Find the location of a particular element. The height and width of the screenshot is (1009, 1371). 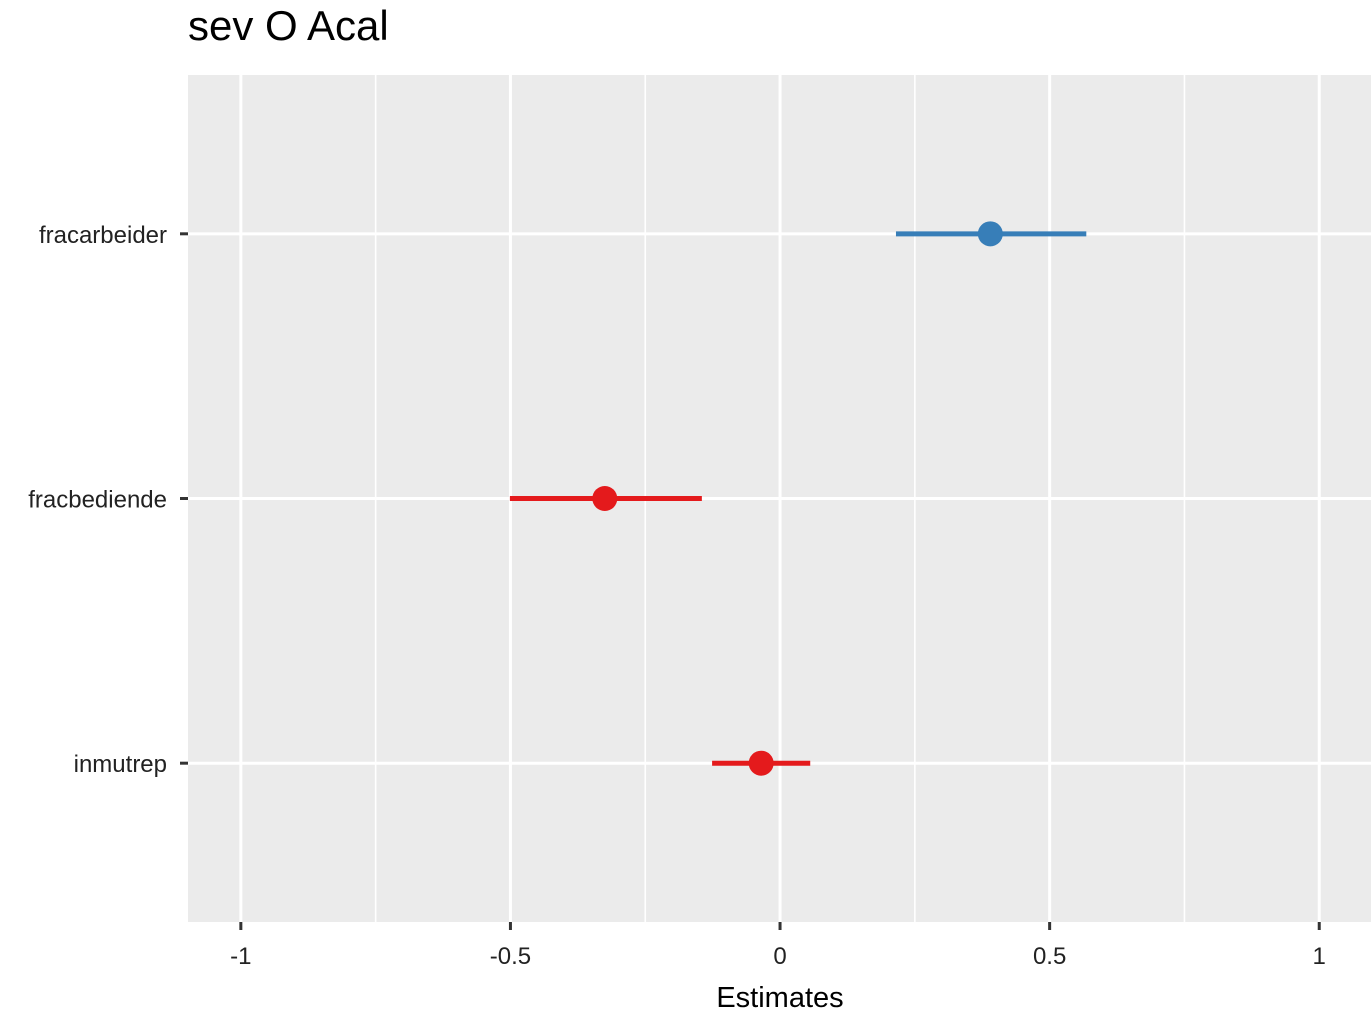

estimate-point-fracbediende is located at coordinates (605, 498).